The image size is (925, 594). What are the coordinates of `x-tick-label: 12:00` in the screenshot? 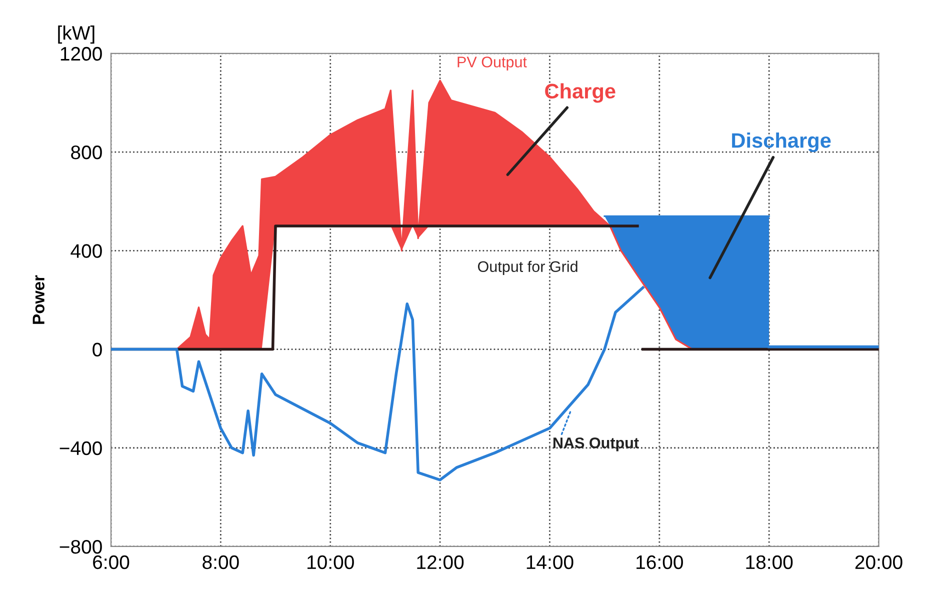 It's located at (440, 562).